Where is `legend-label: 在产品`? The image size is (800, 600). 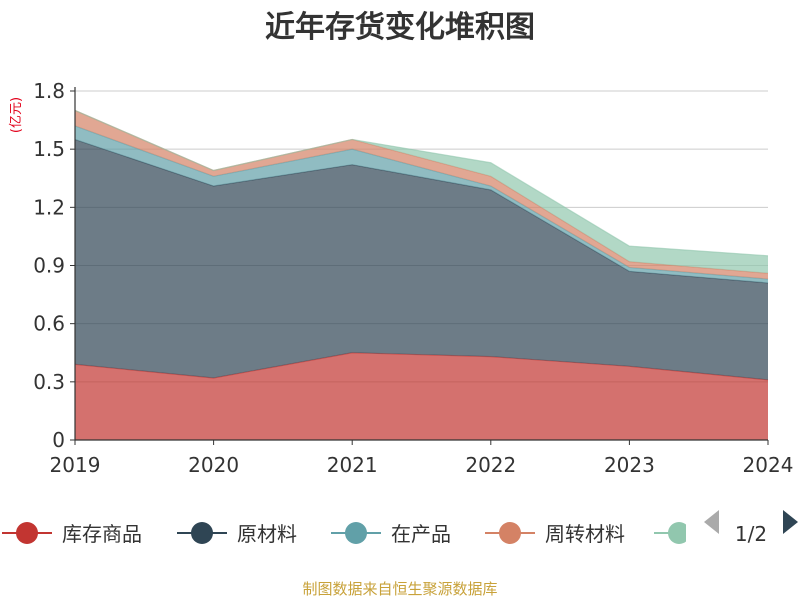
legend-label: 在产品 is located at coordinates (421, 534).